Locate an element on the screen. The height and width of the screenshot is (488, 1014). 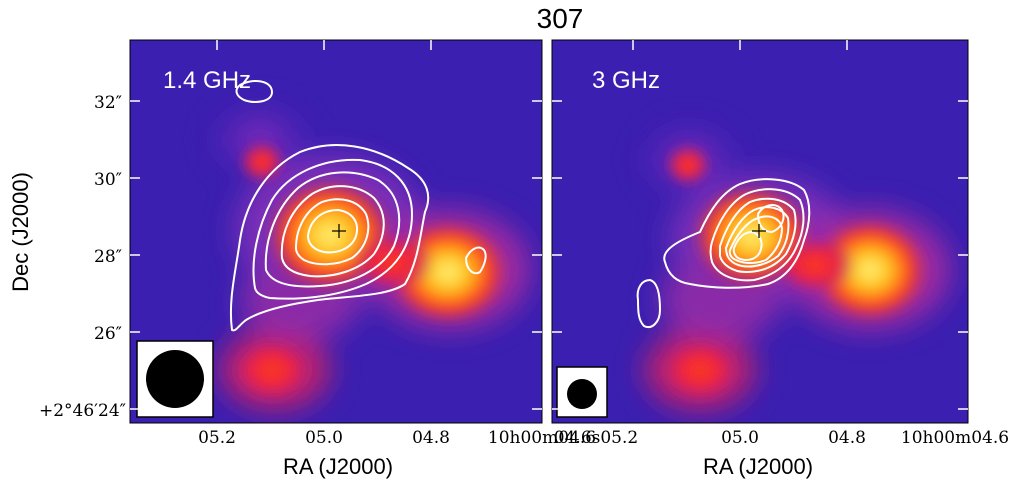
y-tick-label: 30″ is located at coordinates (108, 180).